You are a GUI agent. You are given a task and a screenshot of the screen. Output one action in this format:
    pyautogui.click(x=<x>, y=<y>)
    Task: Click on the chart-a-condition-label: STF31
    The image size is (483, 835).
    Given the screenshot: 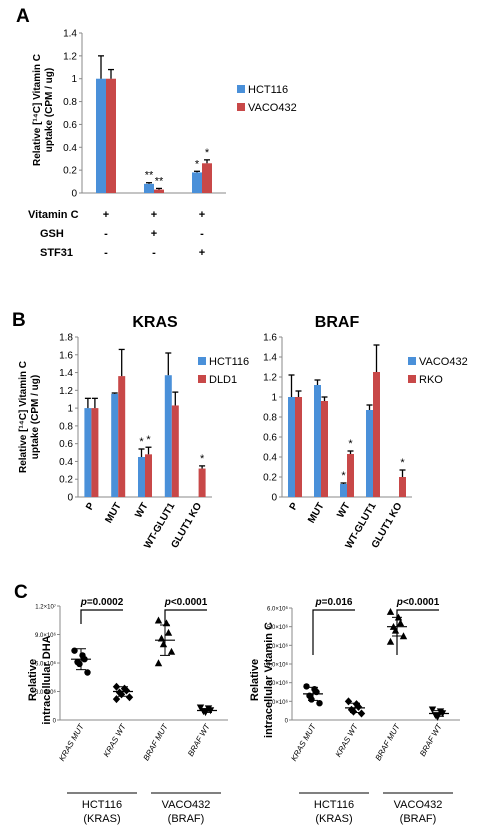 What is the action you would take?
    pyautogui.click(x=56, y=253)
    